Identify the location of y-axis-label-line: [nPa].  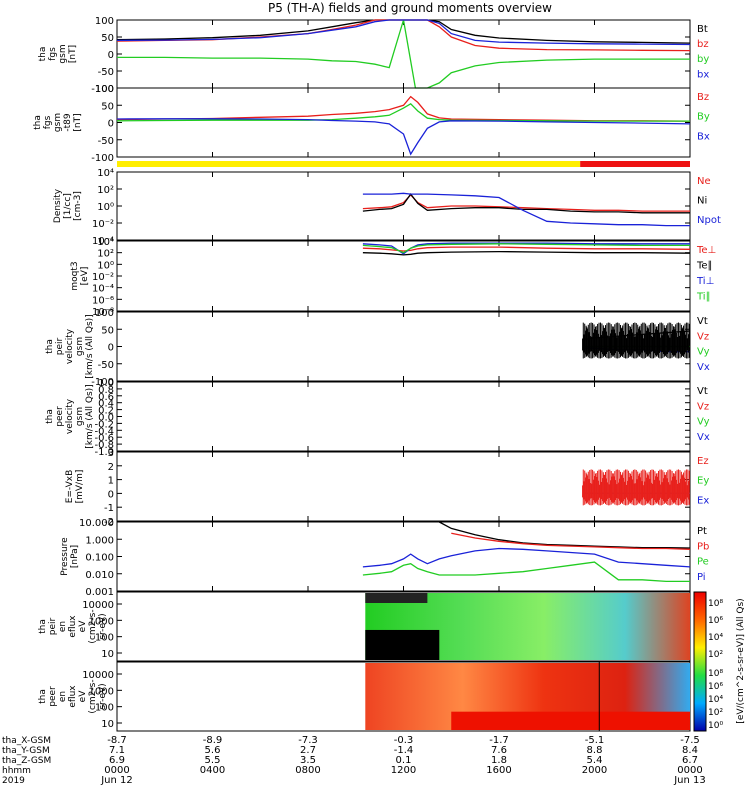
(75, 556).